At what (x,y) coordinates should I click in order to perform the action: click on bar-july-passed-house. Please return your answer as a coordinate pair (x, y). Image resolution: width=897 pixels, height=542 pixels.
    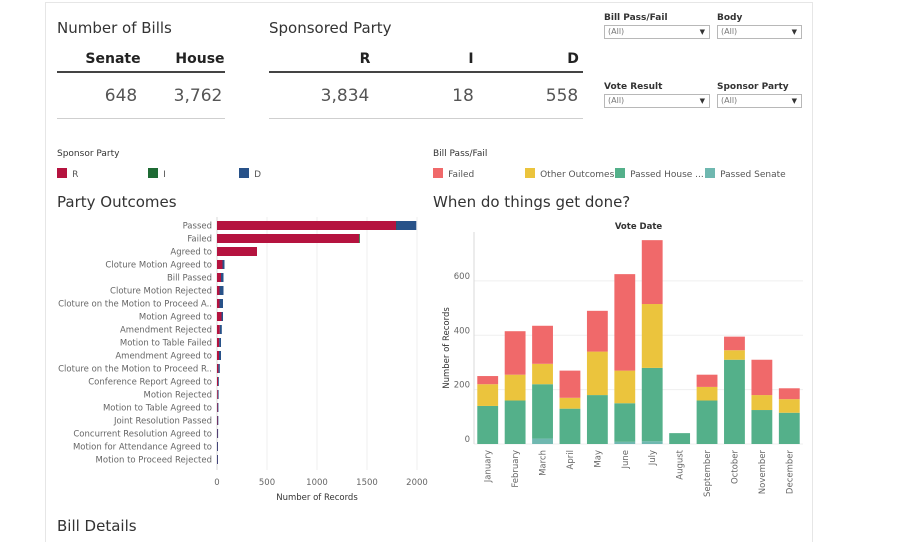
    Looking at the image, I should click on (652, 404).